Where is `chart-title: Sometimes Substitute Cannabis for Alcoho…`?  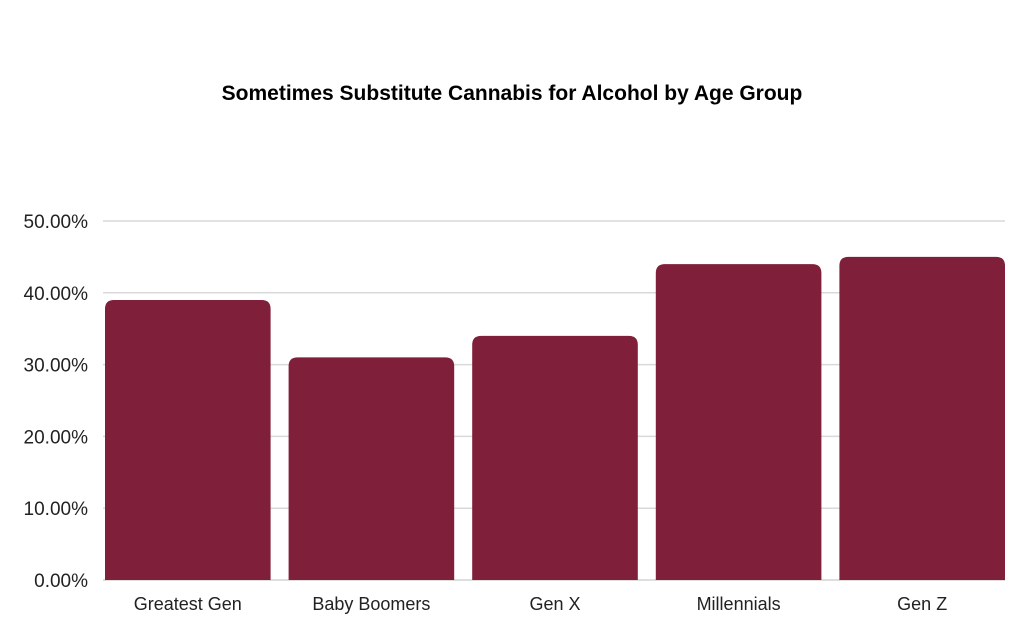
chart-title: Sometimes Substitute Cannabis for Alcoho… is located at coordinates (512, 93).